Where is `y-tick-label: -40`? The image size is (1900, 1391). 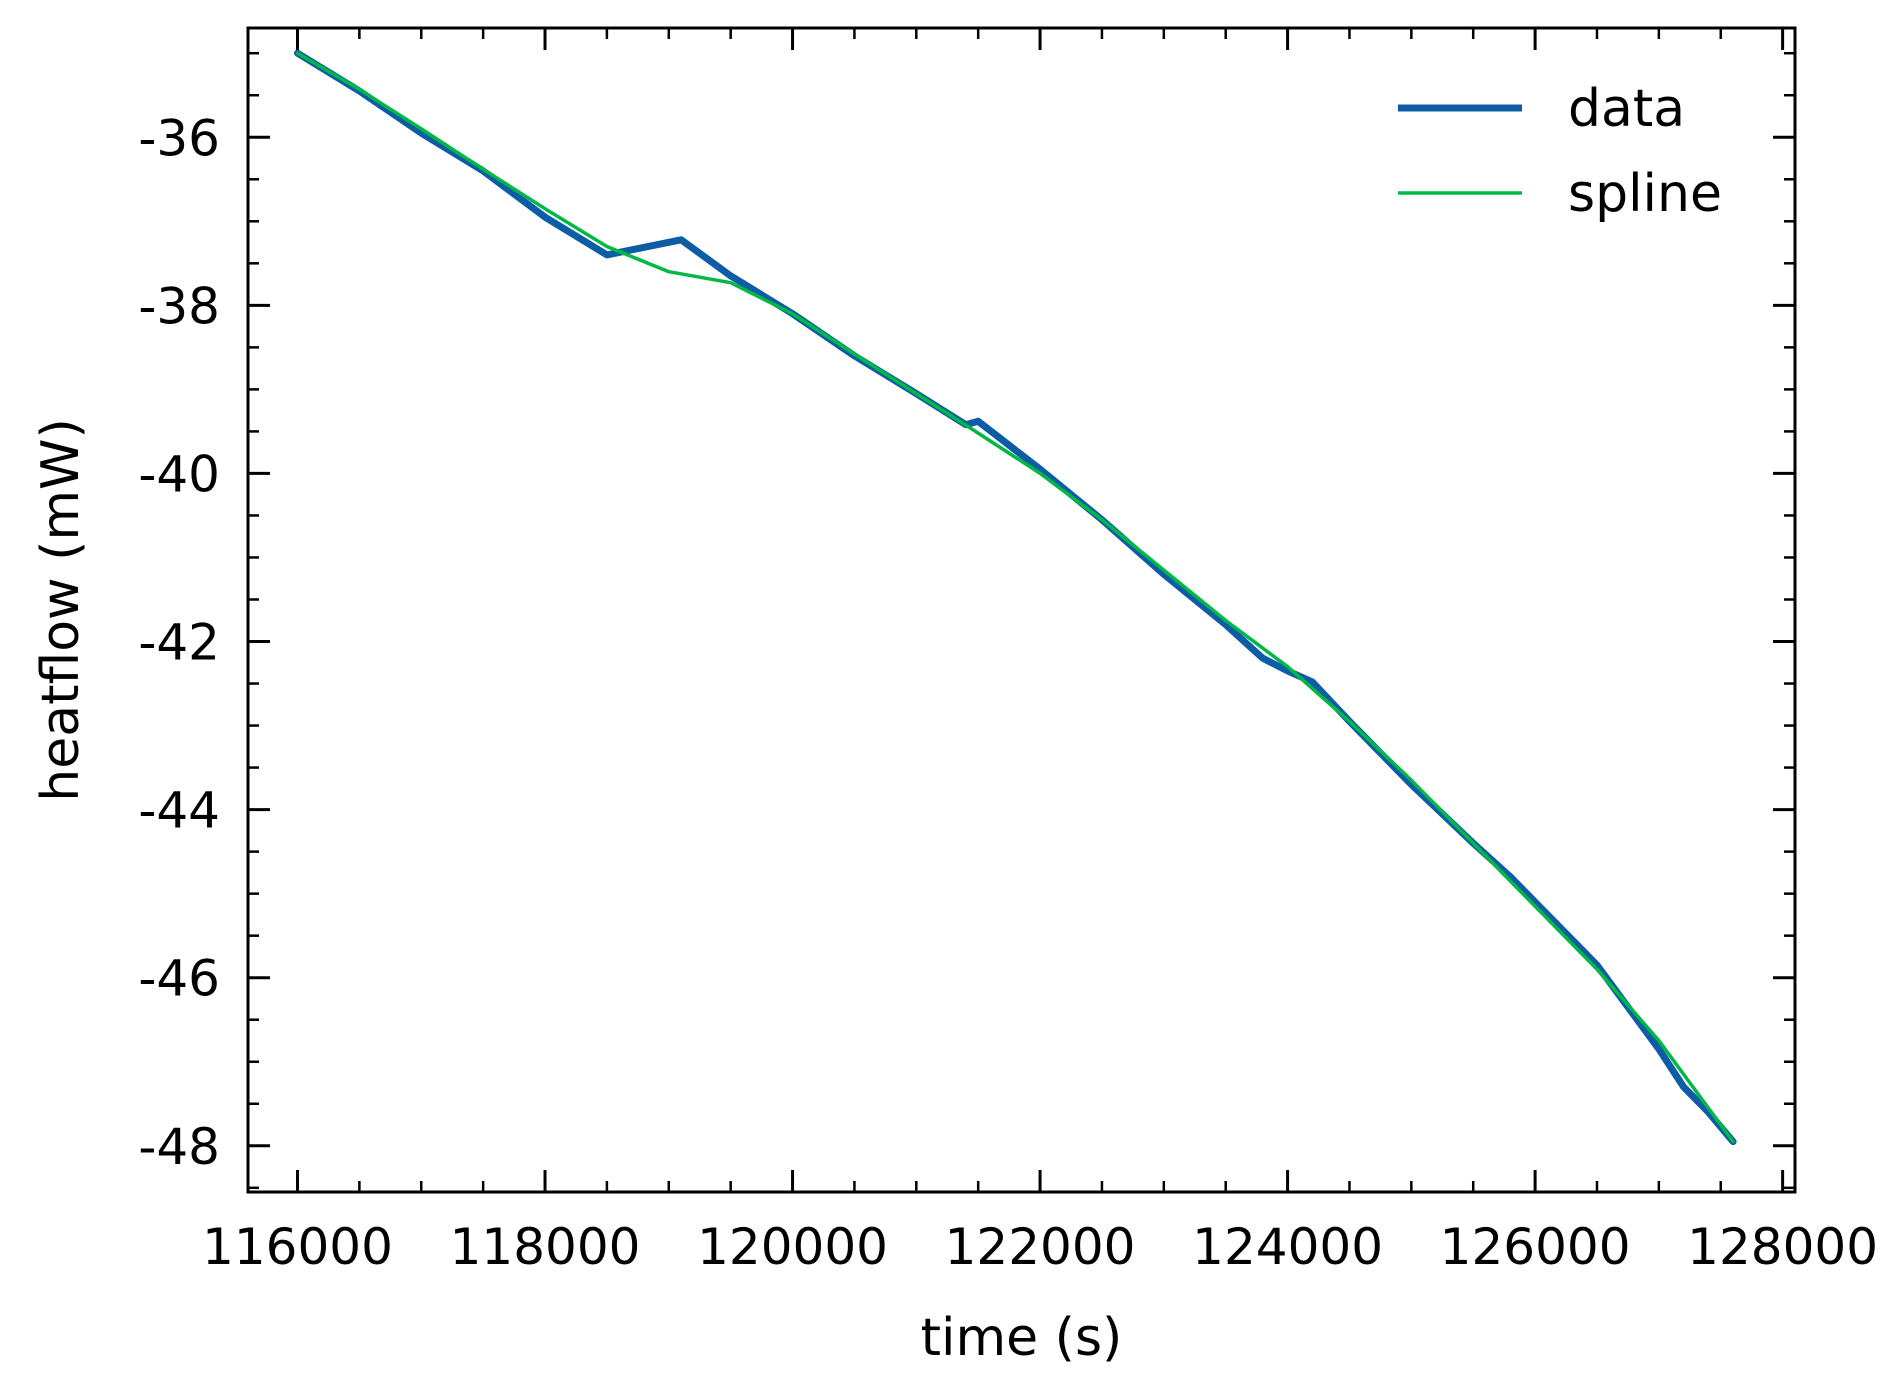 y-tick-label: -40 is located at coordinates (179, 474).